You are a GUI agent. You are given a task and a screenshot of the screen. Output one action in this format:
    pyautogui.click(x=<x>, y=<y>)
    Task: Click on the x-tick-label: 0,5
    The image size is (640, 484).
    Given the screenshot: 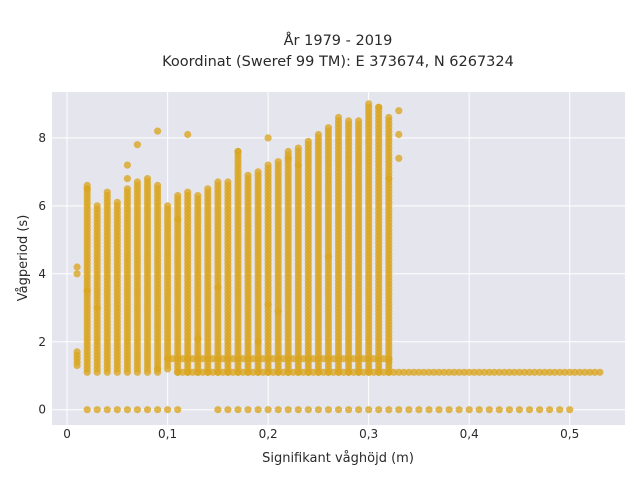 What is the action you would take?
    pyautogui.click(x=569, y=434)
    